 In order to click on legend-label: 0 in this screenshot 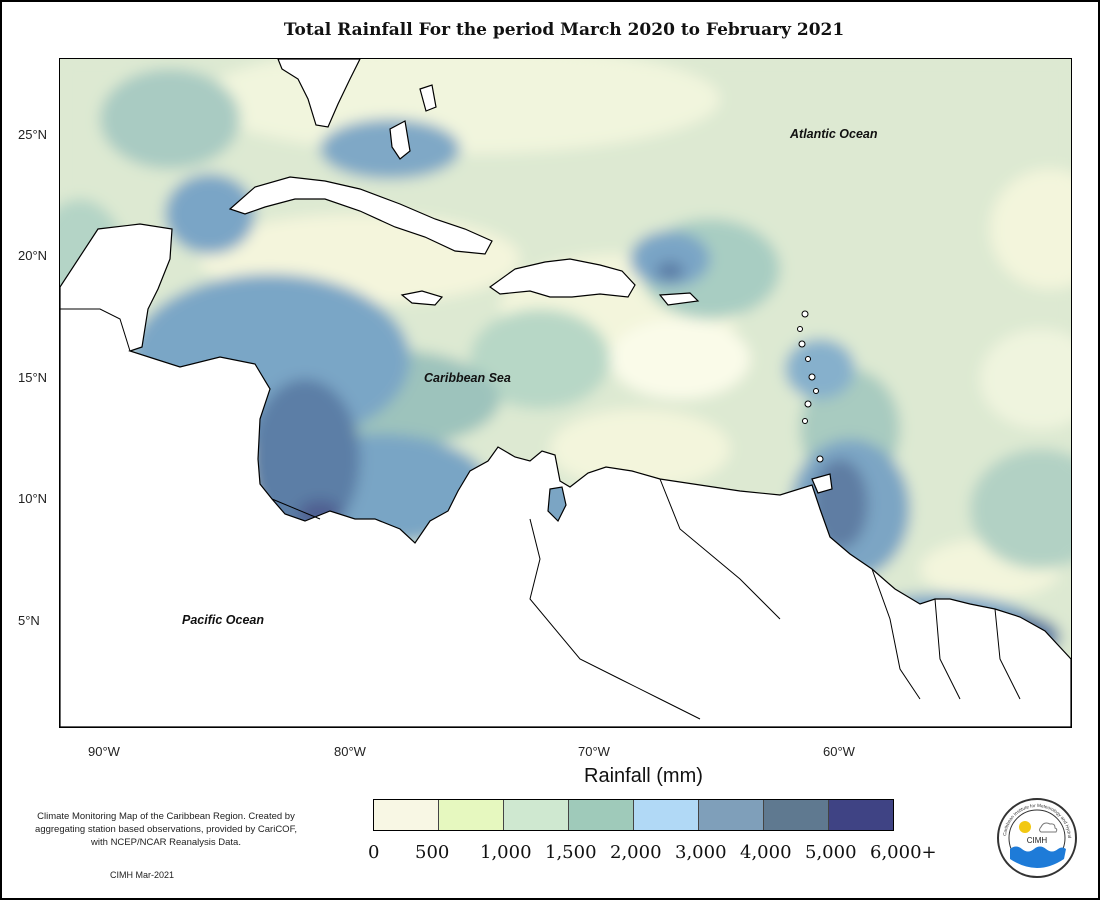, I will do `click(374, 852)`.